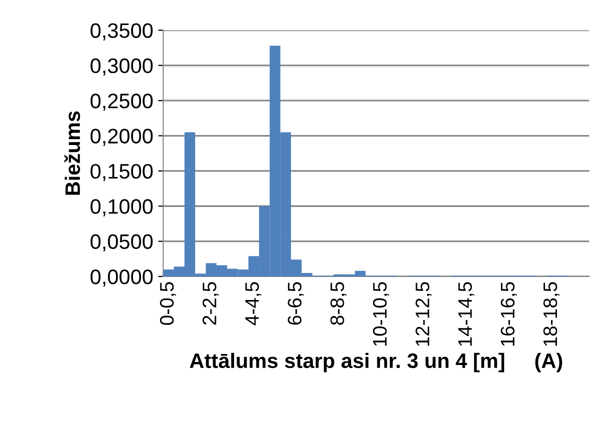 This screenshot has width=600, height=432. I want to click on x-tick-label: 10-10,5, so click(381, 314).